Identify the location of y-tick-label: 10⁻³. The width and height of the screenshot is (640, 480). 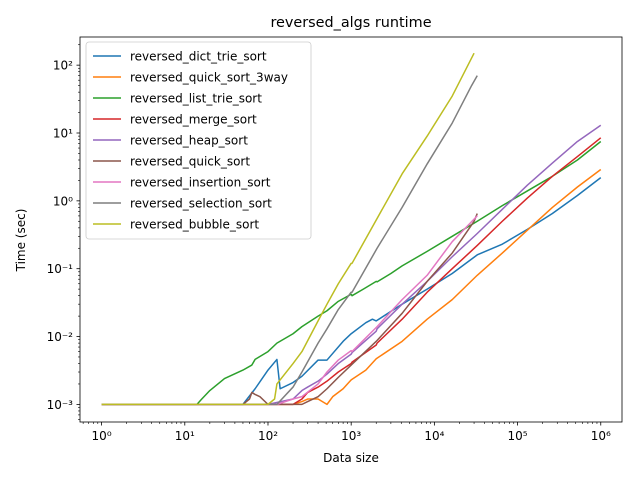
(60, 405).